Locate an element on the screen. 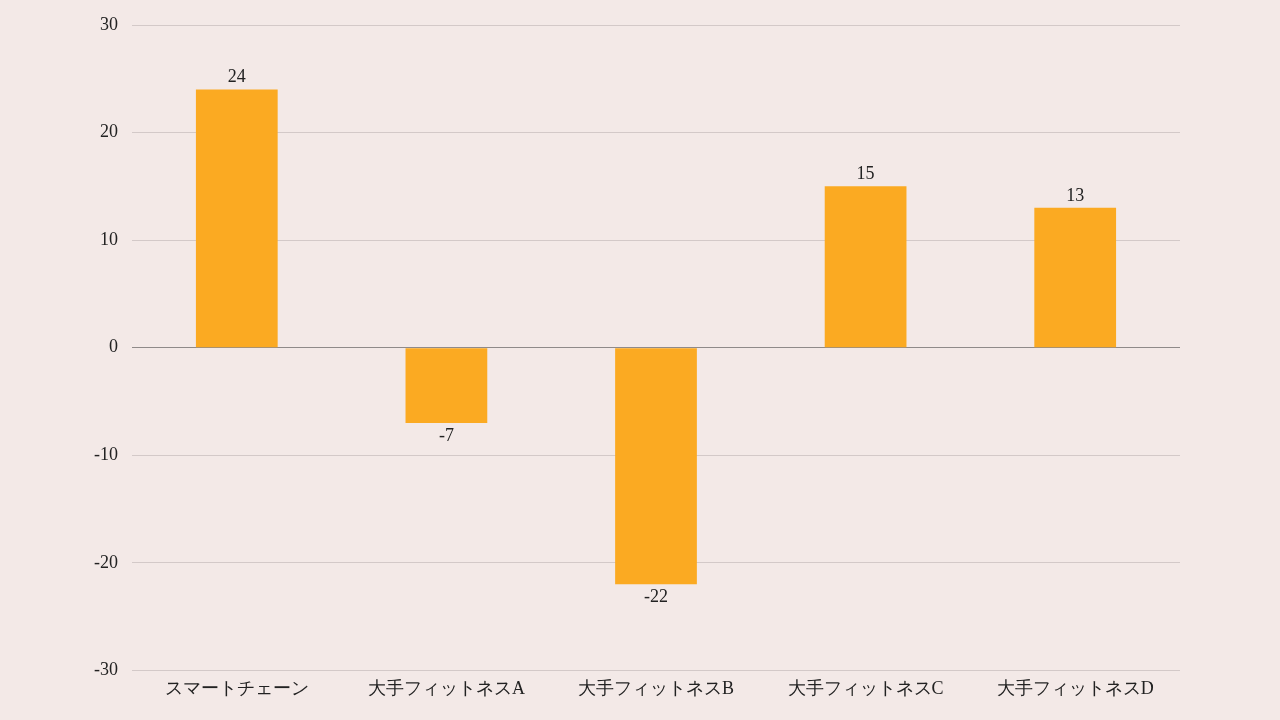  y-tick-label: -20 is located at coordinates (105, 561).